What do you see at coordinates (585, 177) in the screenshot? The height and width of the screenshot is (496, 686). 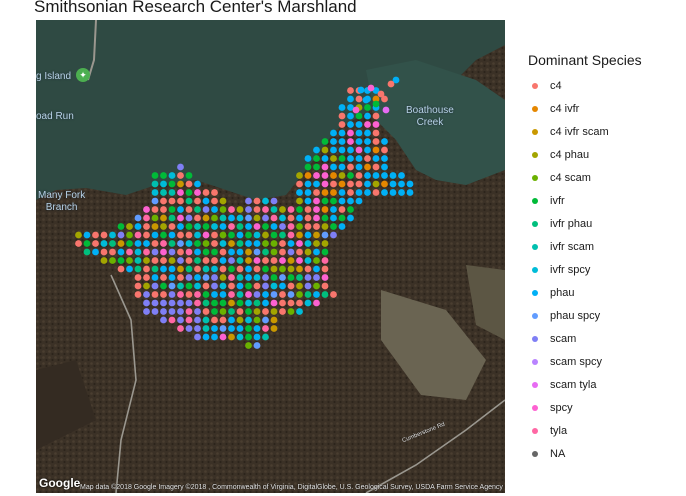 I see `legend-item: c4 scam` at bounding box center [585, 177].